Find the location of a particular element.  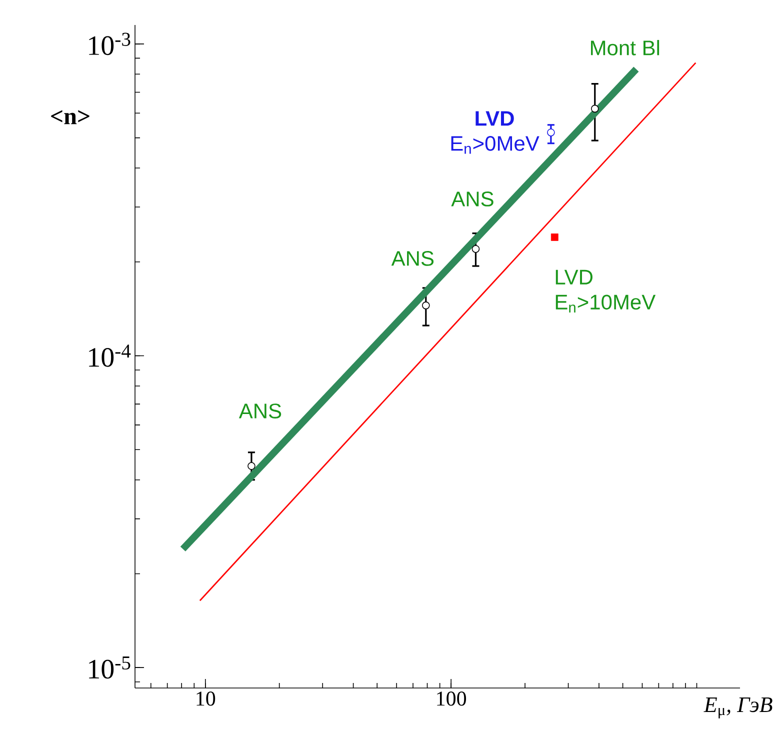

x-tick-label: 100 is located at coordinates (451, 699).